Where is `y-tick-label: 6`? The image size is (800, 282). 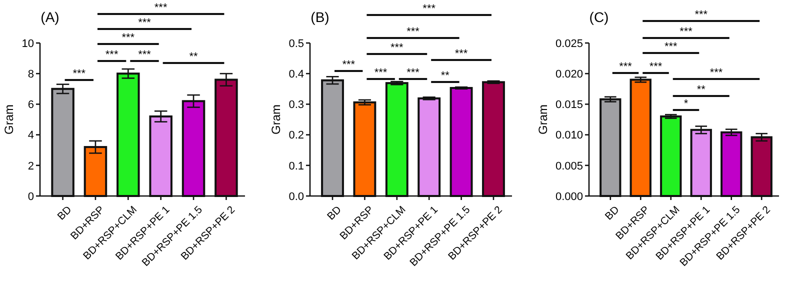 y-tick-label: 6 is located at coordinates (31, 105).